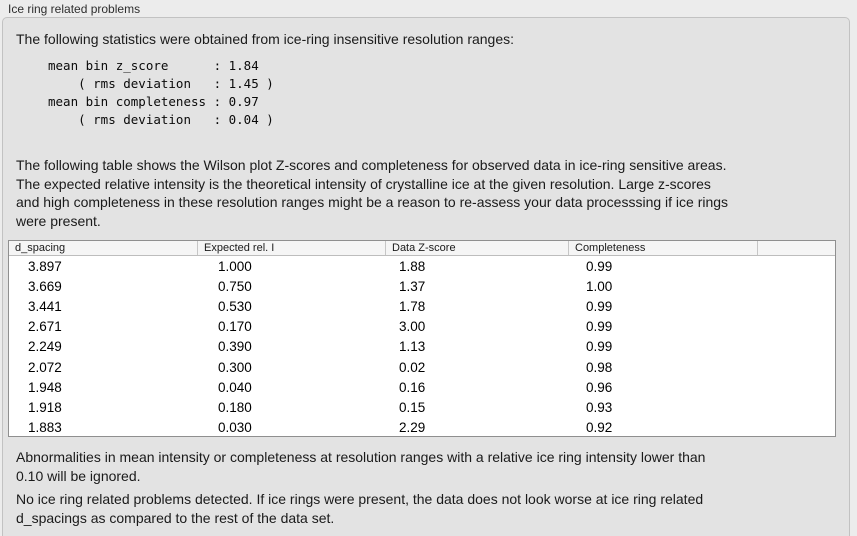  I want to click on table-row: 1.883 0.030 2.29 0.92, so click(422, 428).